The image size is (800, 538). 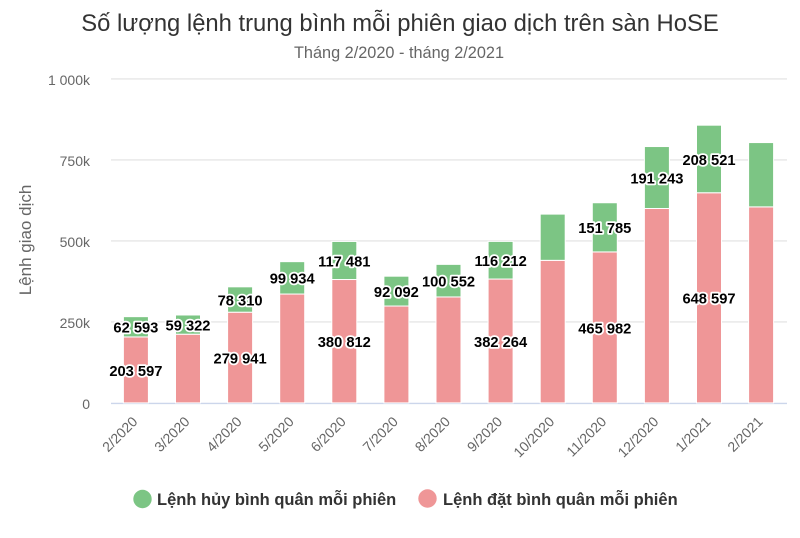 What do you see at coordinates (135, 329) in the screenshot?
I see `svg-text: 62 593` at bounding box center [135, 329].